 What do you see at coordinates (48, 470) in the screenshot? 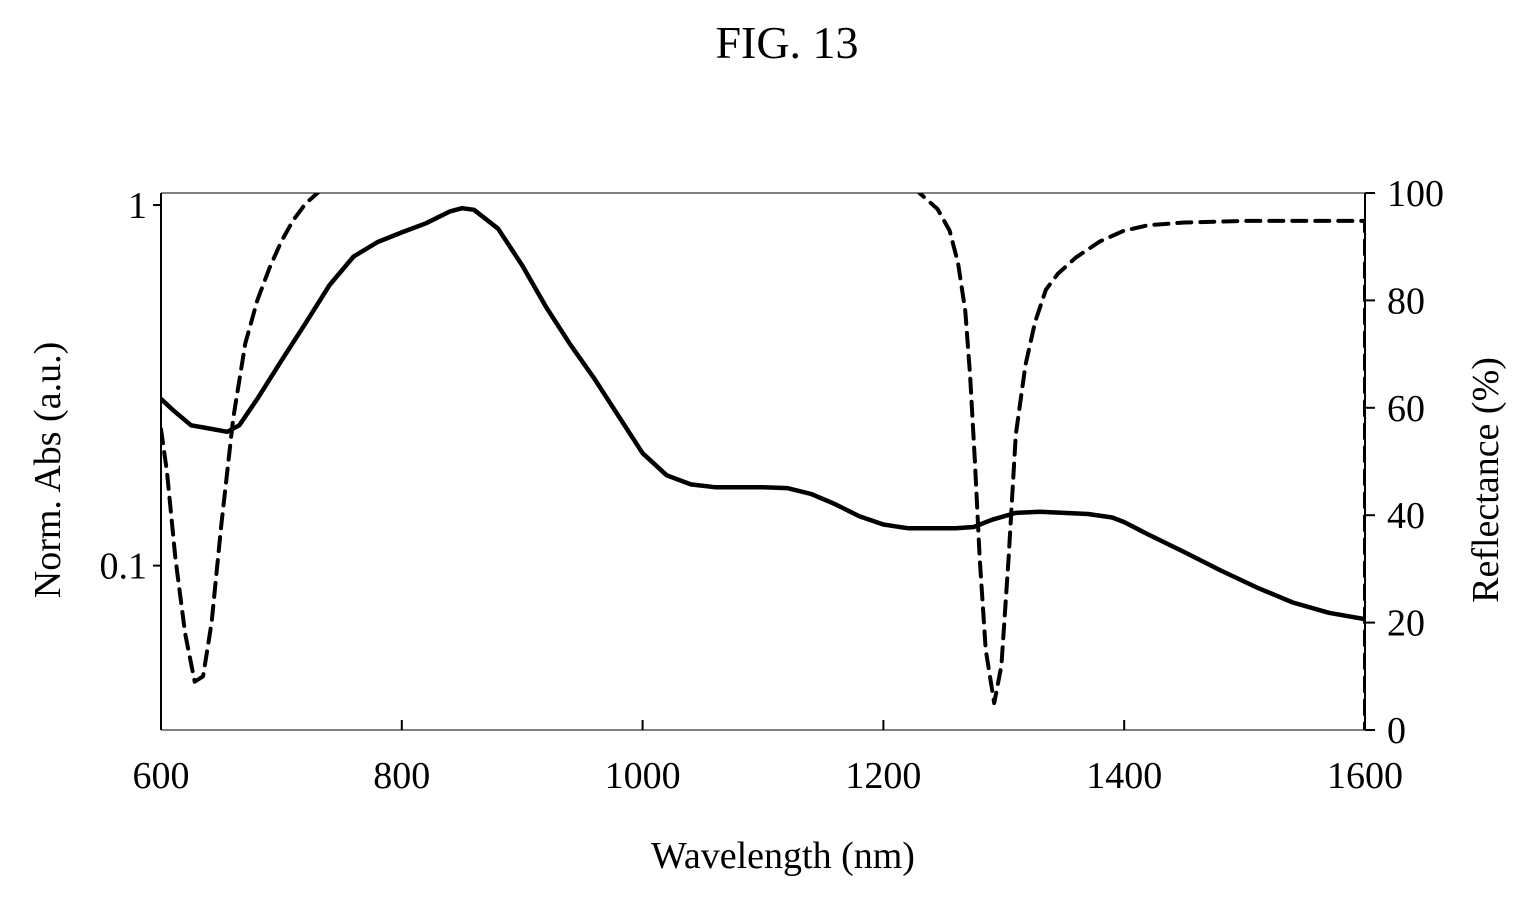
I see `left-y-axis-label: Norm. Abs (a.u.)` at bounding box center [48, 470].